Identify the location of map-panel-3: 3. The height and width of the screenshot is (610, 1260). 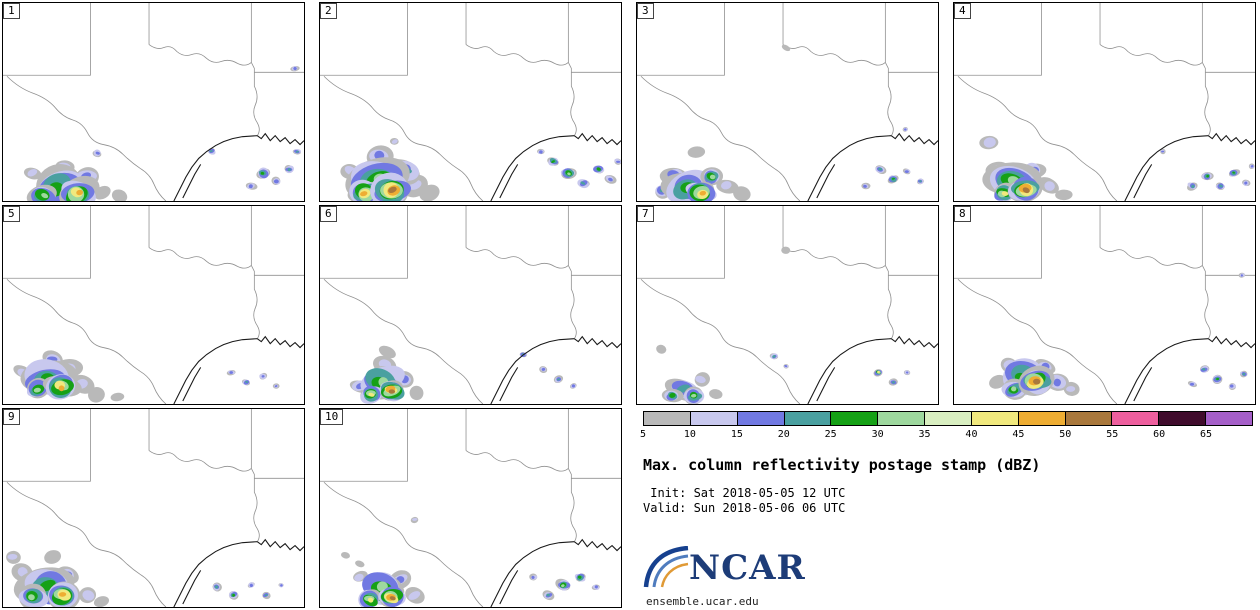
(787, 102).